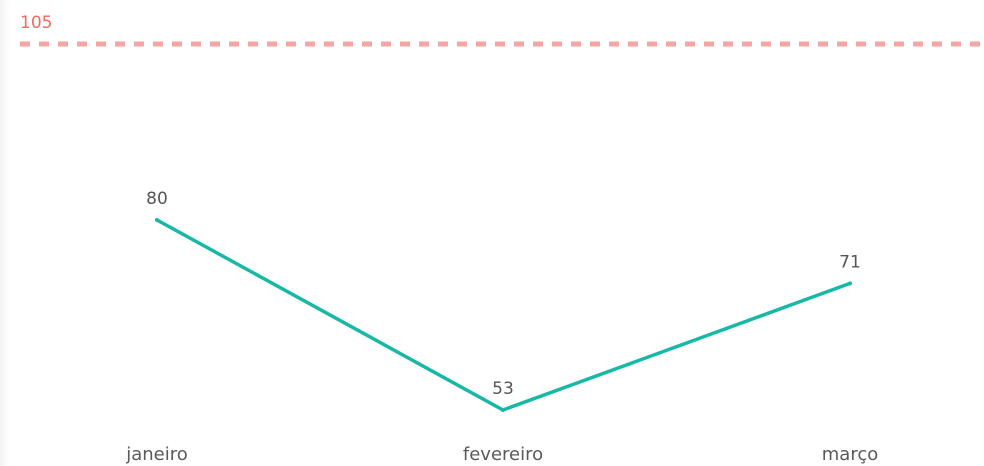 The width and height of the screenshot is (984, 466). What do you see at coordinates (157, 199) in the screenshot?
I see `data-label: 80` at bounding box center [157, 199].